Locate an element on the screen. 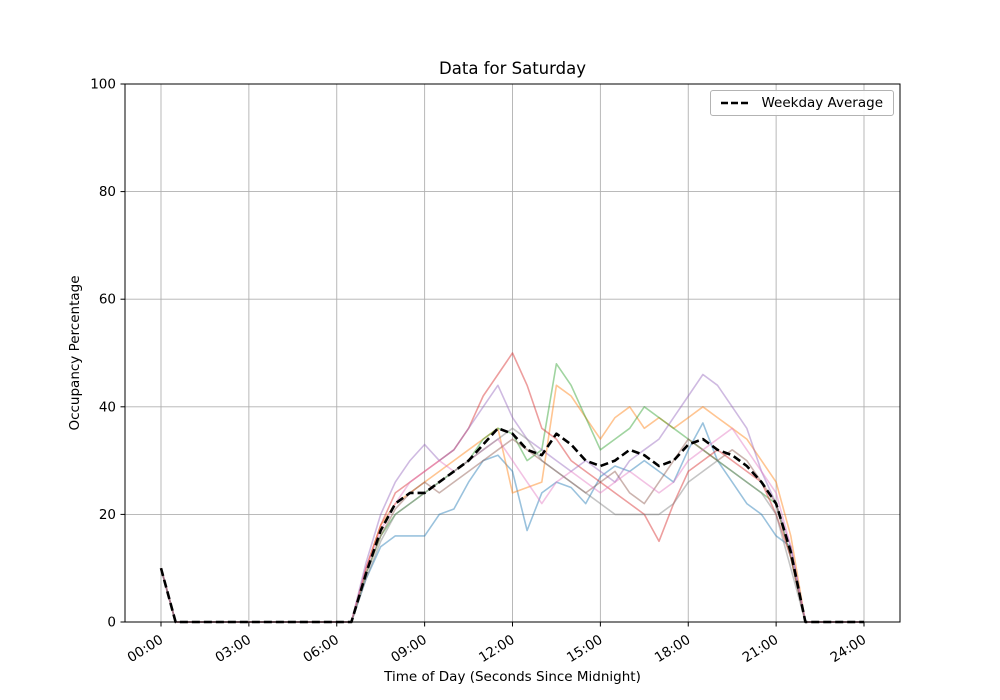 This screenshot has width=1000, height=700. y-tick-label: 100 is located at coordinates (103, 85).